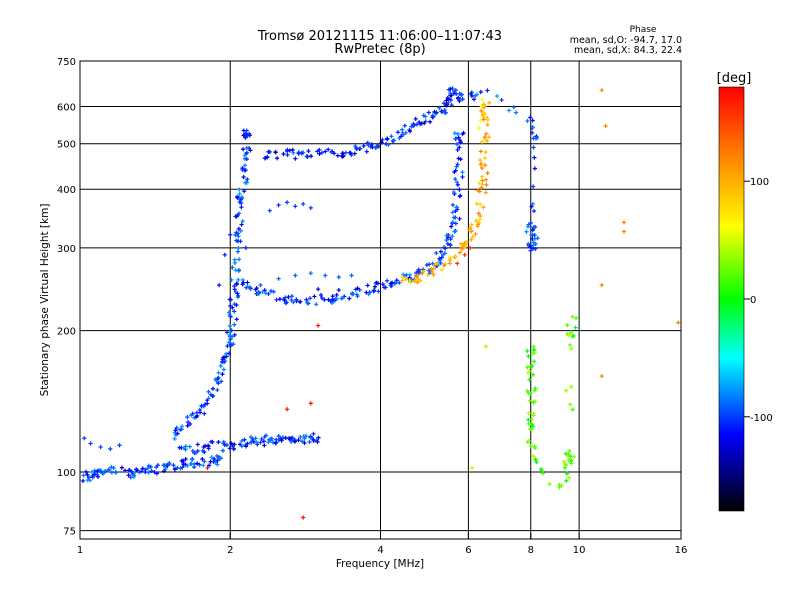 The height and width of the screenshot is (600, 800). Describe the element at coordinates (382, 544) in the screenshot. I see `x-axis-ticks: 1 2 4 6 8 10 16` at that location.